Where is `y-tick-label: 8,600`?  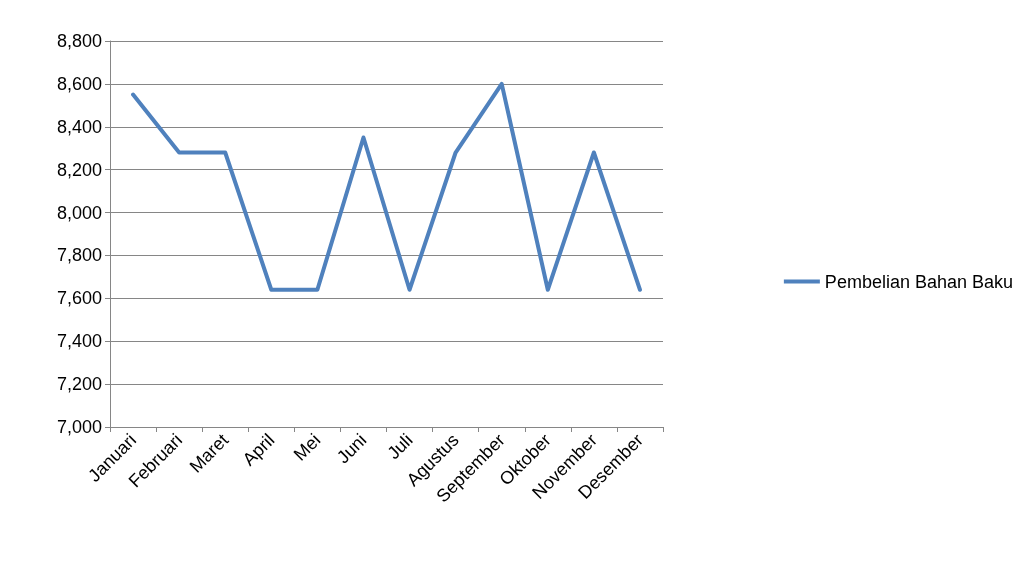 y-tick-label: 8,600 is located at coordinates (79, 83).